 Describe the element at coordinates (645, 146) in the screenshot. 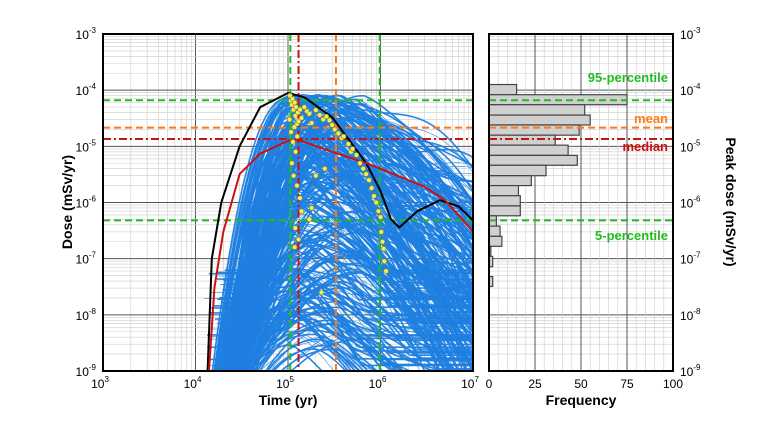

I see `annotation-median: median` at that location.